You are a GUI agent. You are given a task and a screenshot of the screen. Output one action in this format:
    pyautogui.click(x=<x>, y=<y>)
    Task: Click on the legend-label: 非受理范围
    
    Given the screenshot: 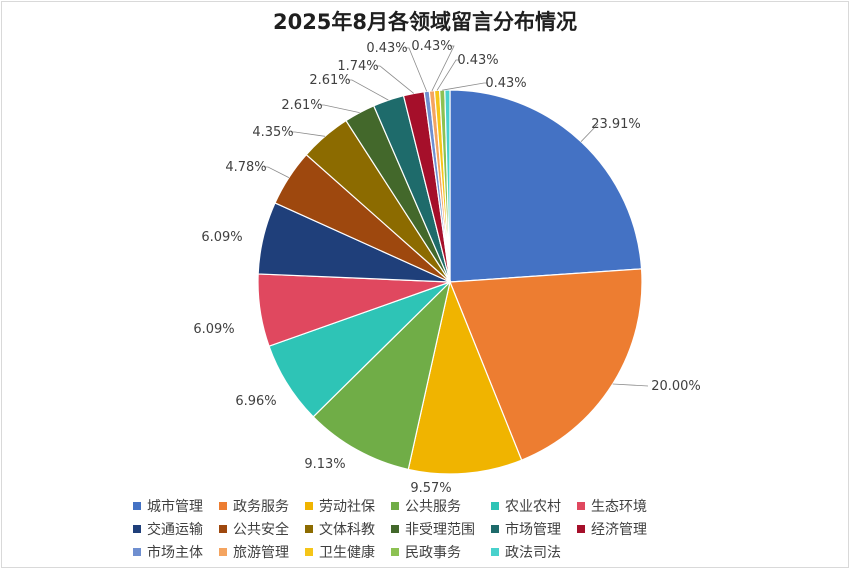 What is the action you would take?
    pyautogui.click(x=440, y=529)
    